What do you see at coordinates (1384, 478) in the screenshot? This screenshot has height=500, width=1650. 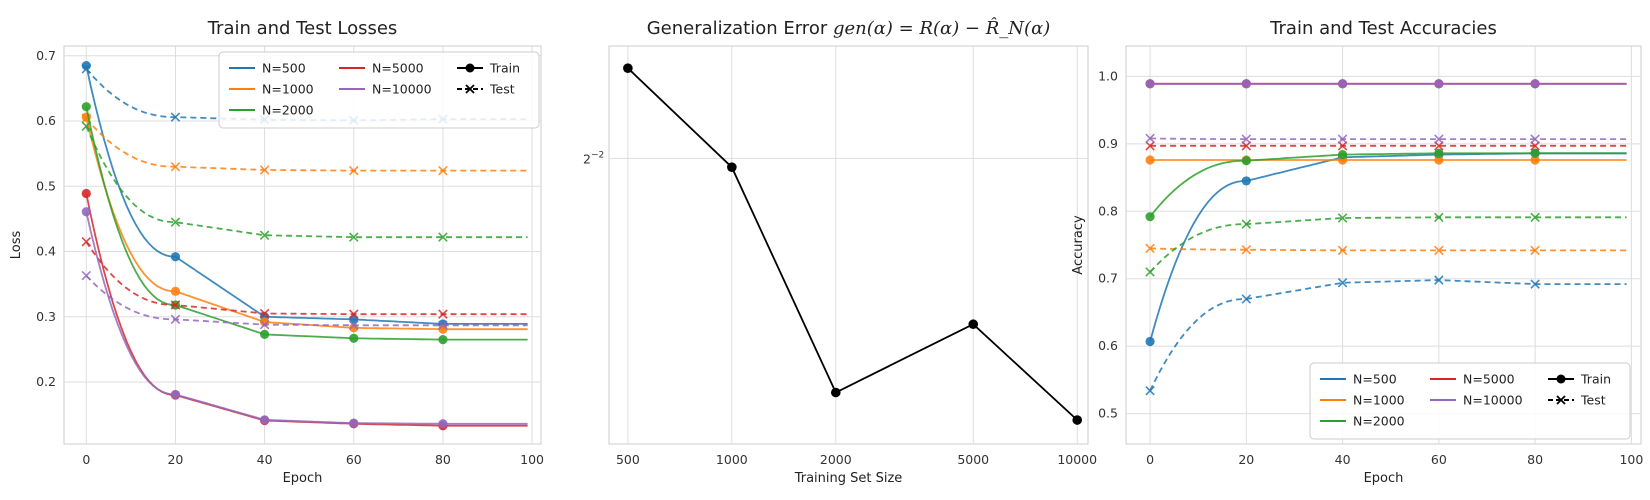 I see `accuracies-x-axis-label: Epoch` at bounding box center [1384, 478].